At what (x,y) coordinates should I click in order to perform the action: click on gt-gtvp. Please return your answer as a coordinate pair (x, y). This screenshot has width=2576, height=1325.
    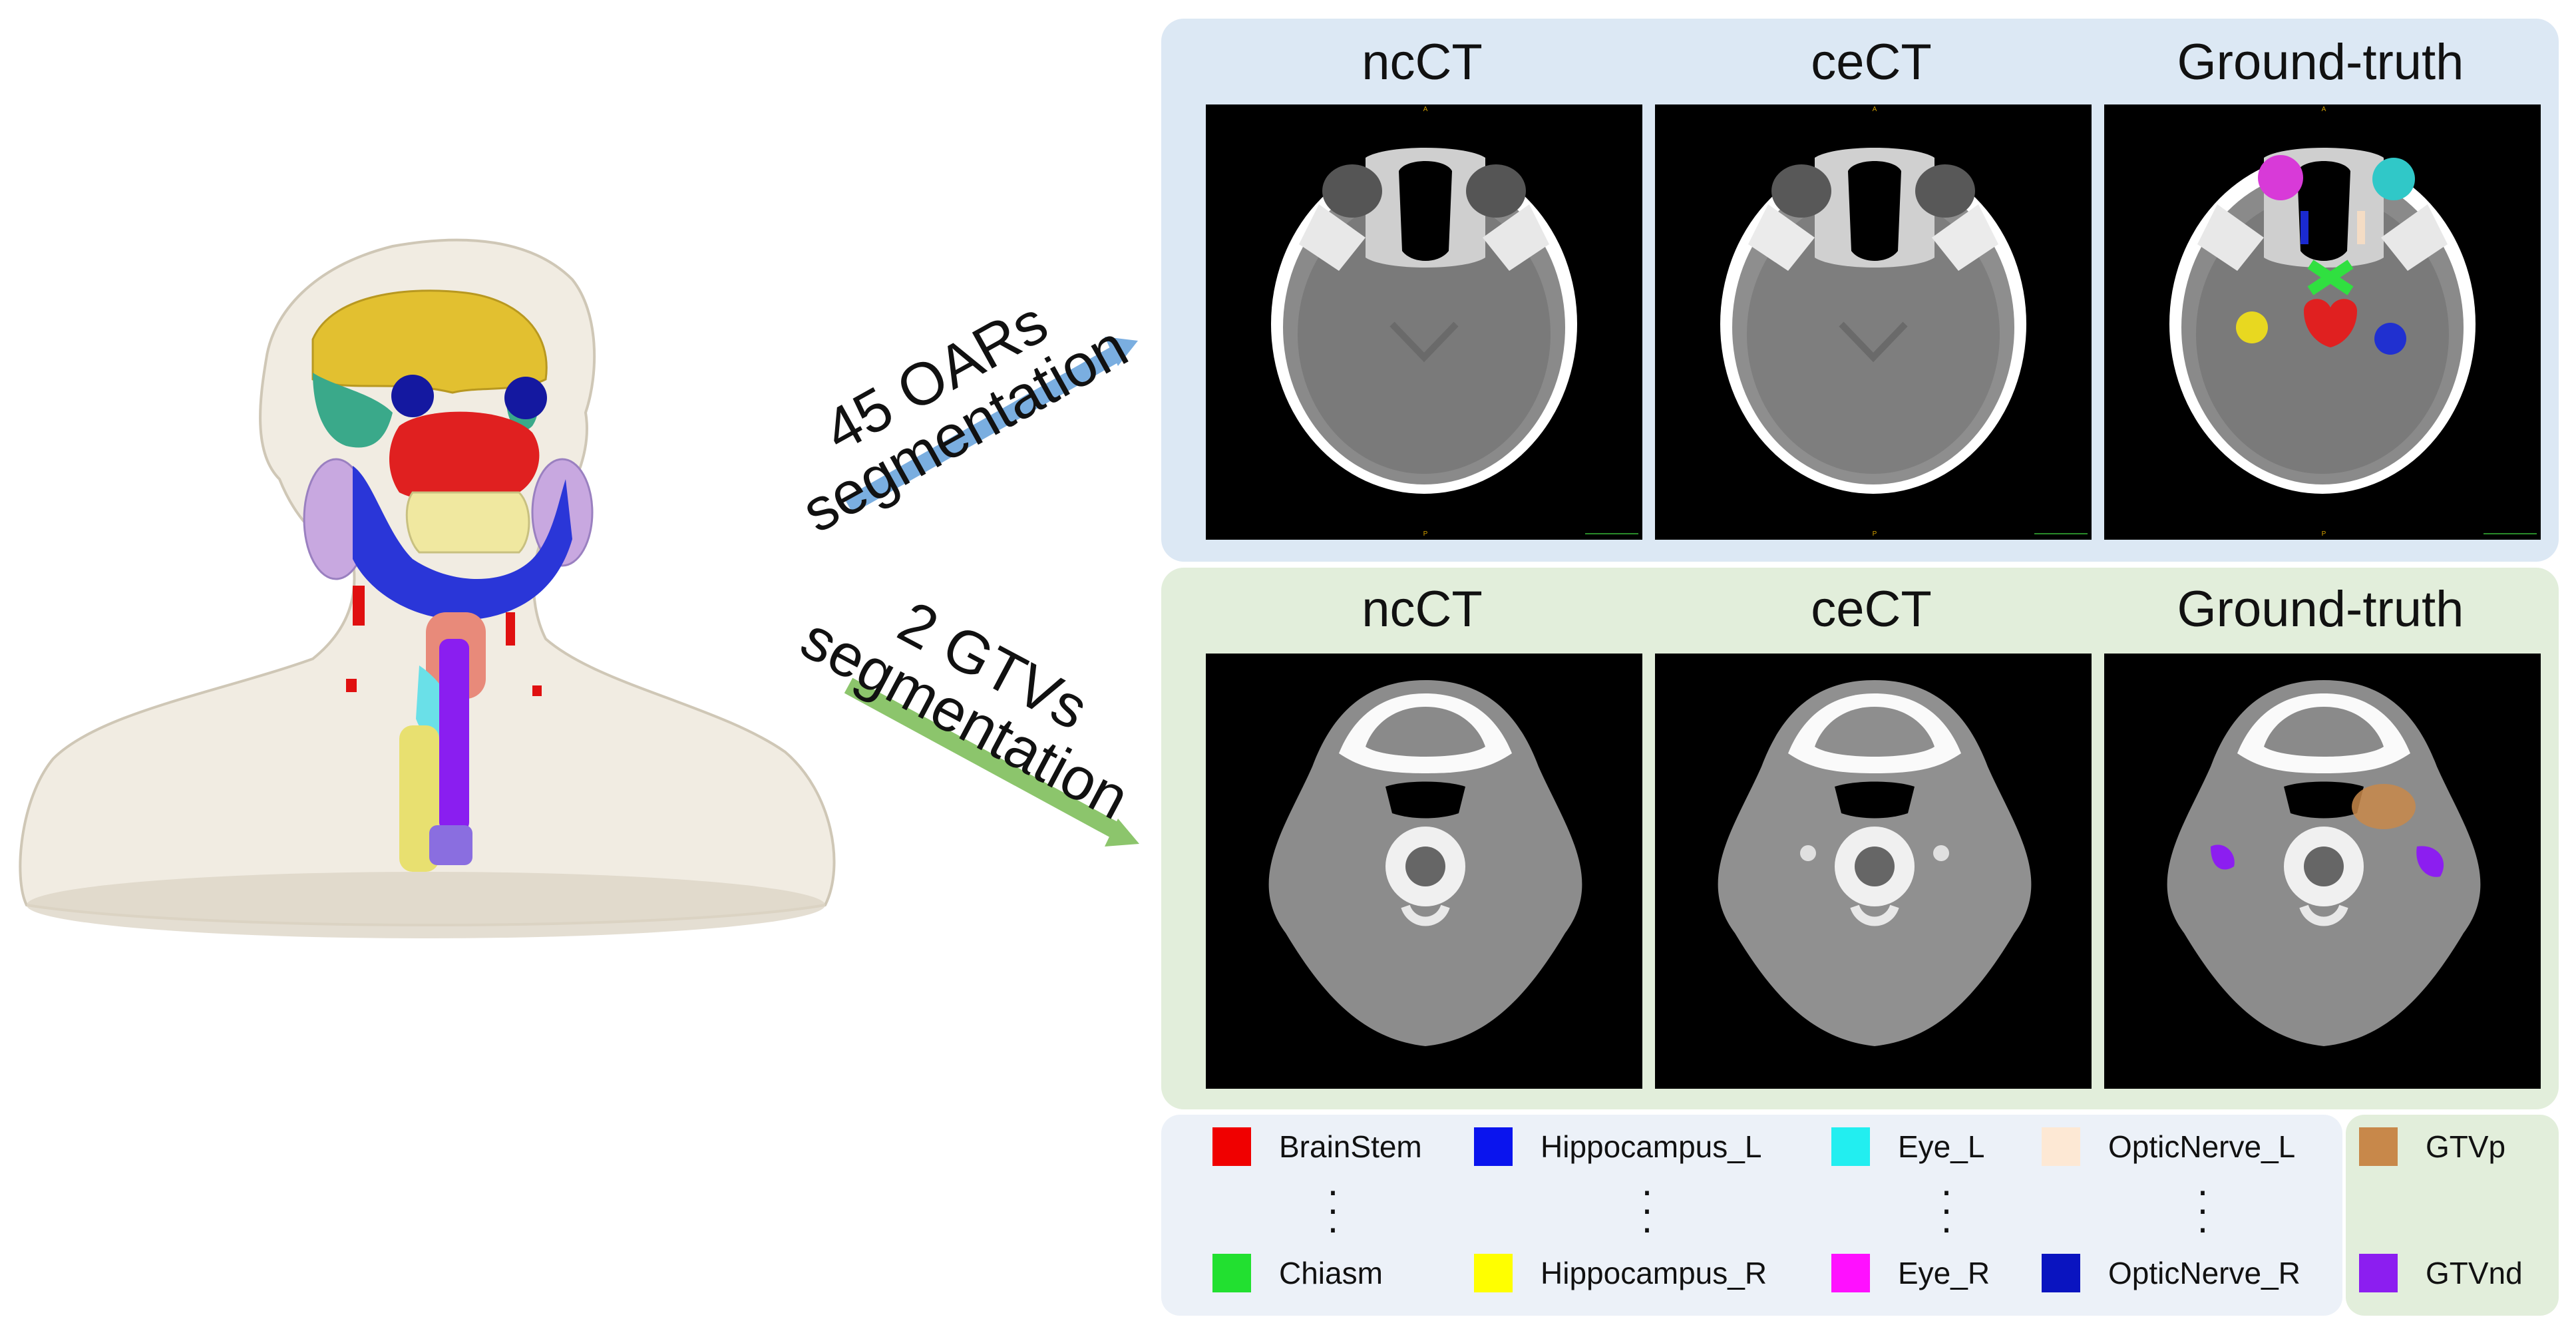
    Looking at the image, I should click on (2384, 806).